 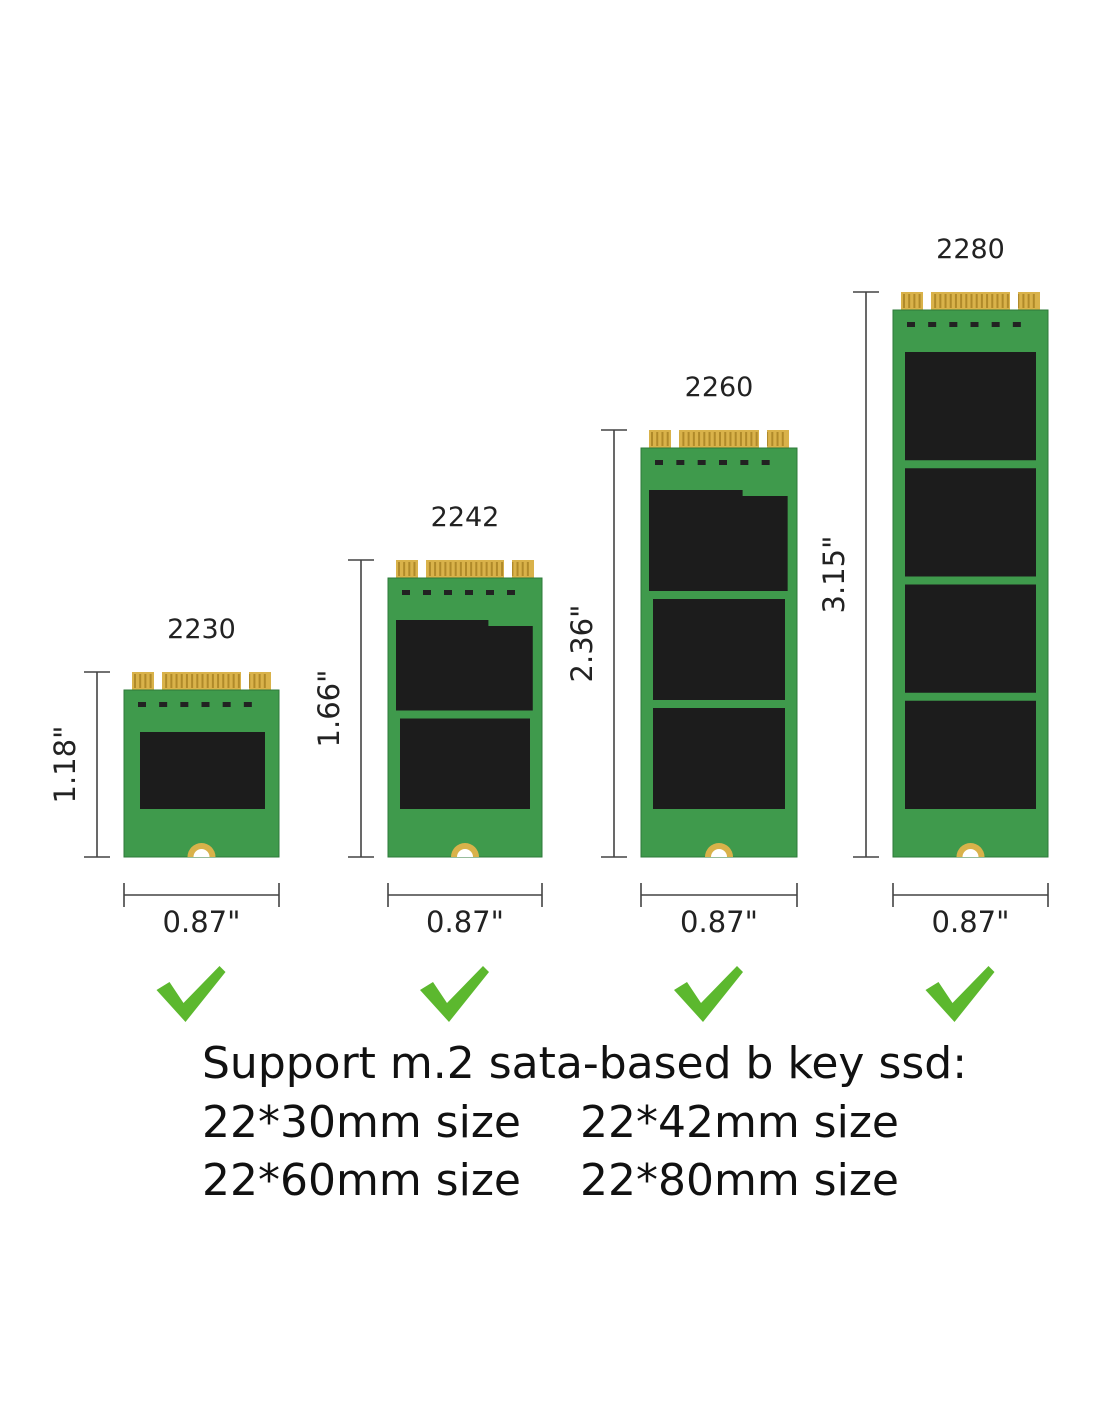 What do you see at coordinates (584, 1063) in the screenshot?
I see `caption-title: Support m.2 sata-based b key ssd:` at bounding box center [584, 1063].